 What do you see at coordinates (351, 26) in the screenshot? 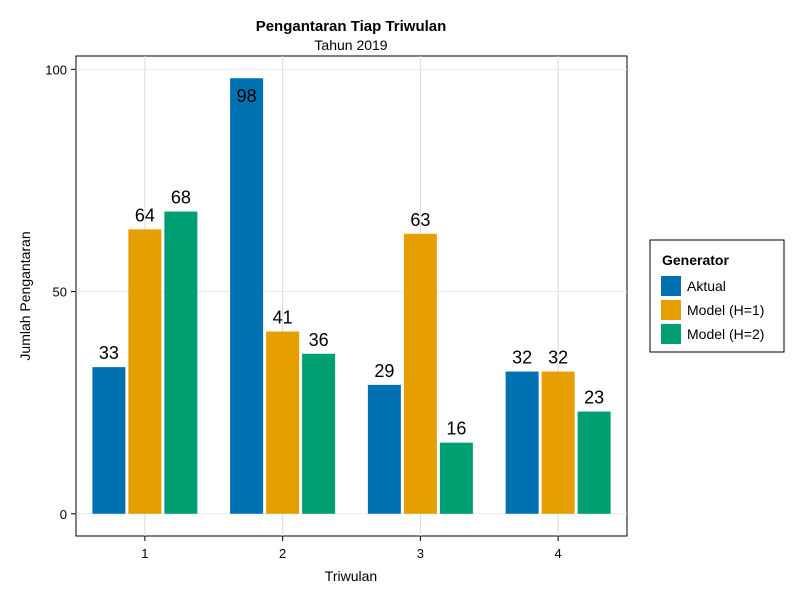
I see `chart-title: Pengantaran Tiap Triwulan` at bounding box center [351, 26].